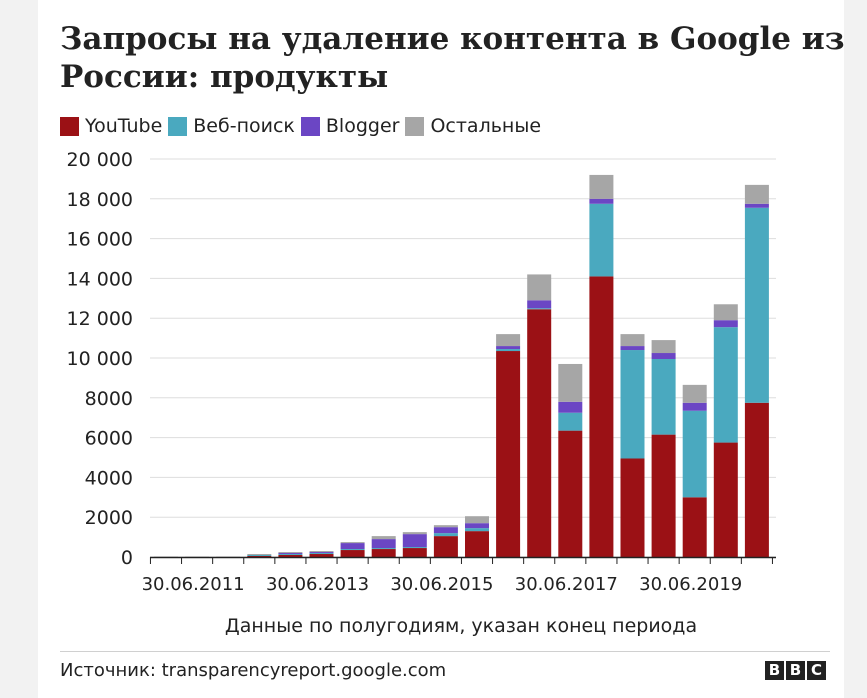  What do you see at coordinates (566, 584) in the screenshot?
I see `x-tick-label: 30.06.2017` at bounding box center [566, 584].